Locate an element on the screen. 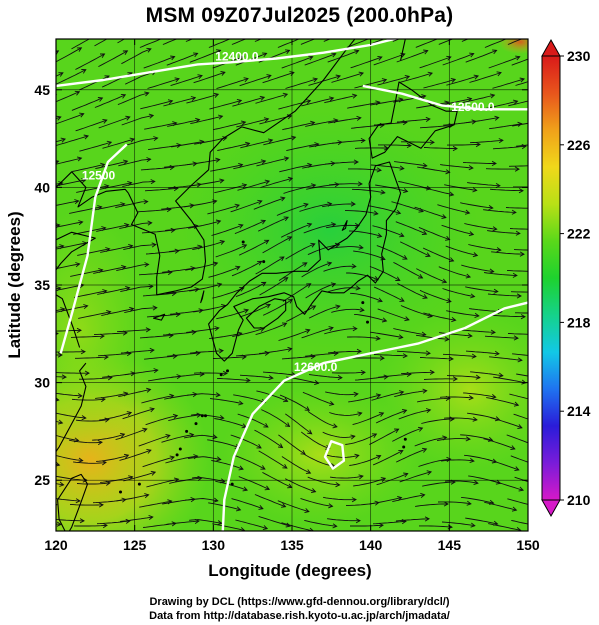  coast-korea is located at coordinates (175, 217).